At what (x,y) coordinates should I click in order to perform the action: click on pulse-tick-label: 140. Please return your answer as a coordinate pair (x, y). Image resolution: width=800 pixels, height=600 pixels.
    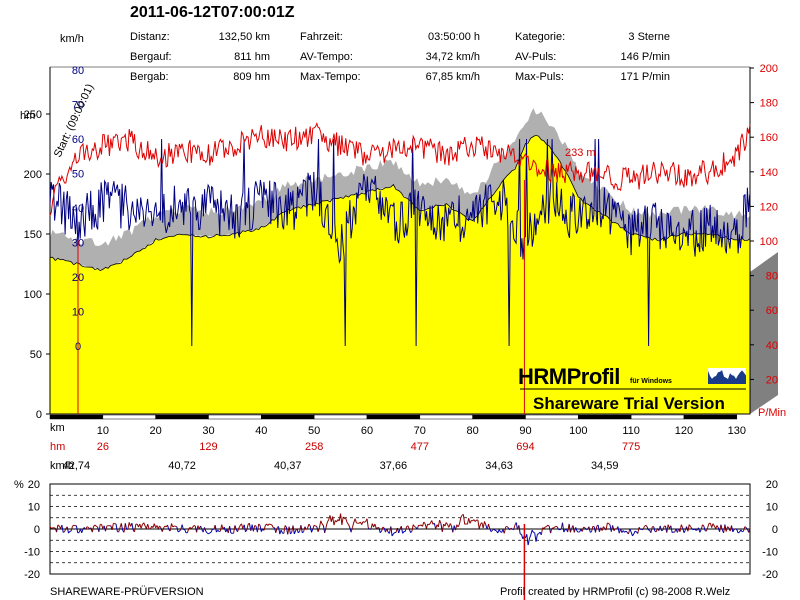
    Looking at the image, I should click on (769, 173).